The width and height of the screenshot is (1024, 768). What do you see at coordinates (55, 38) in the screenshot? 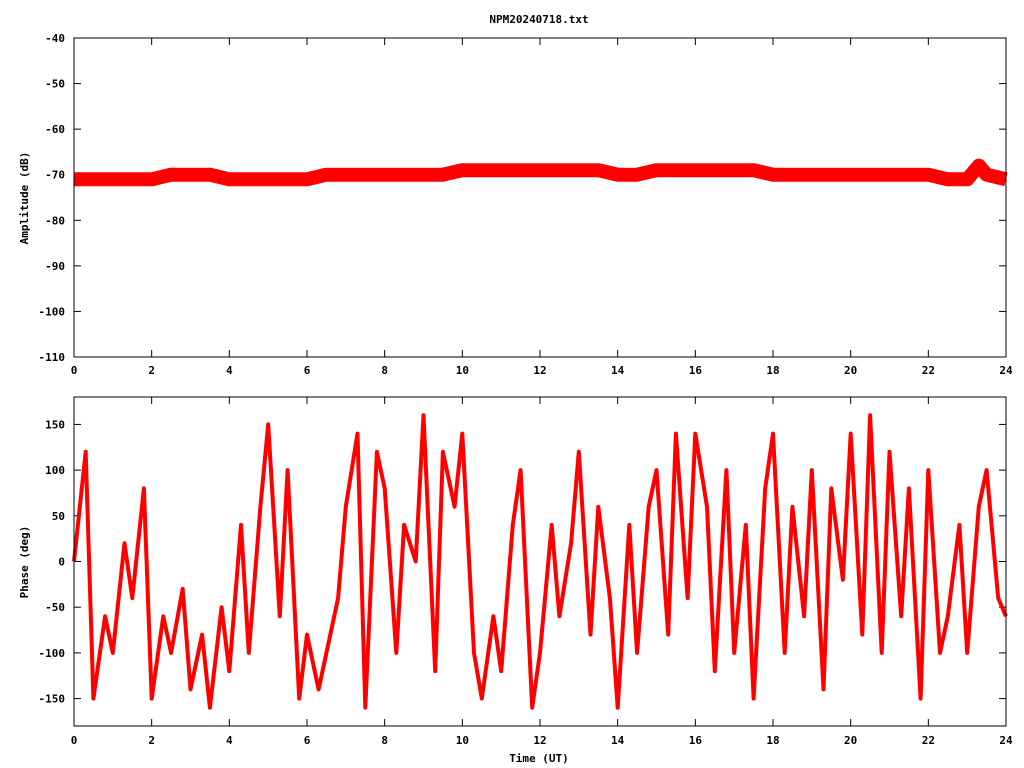
I see `y-tick-label: -40` at bounding box center [55, 38].